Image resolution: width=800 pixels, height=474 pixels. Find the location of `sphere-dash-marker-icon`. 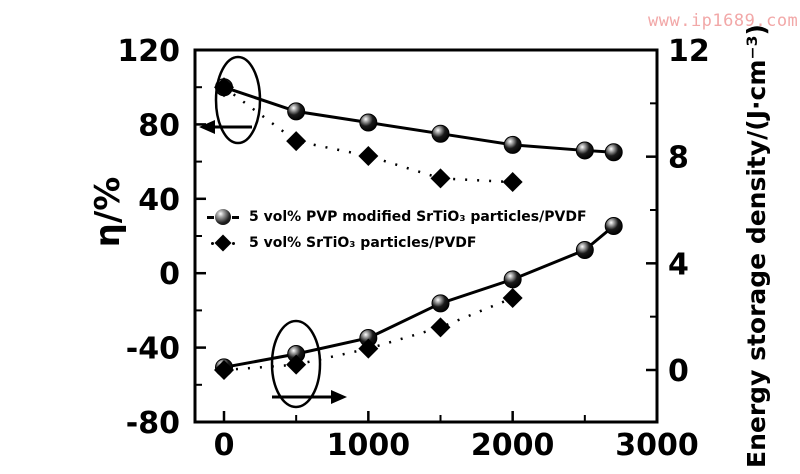

sphere-dash-marker-icon is located at coordinates (223, 217).